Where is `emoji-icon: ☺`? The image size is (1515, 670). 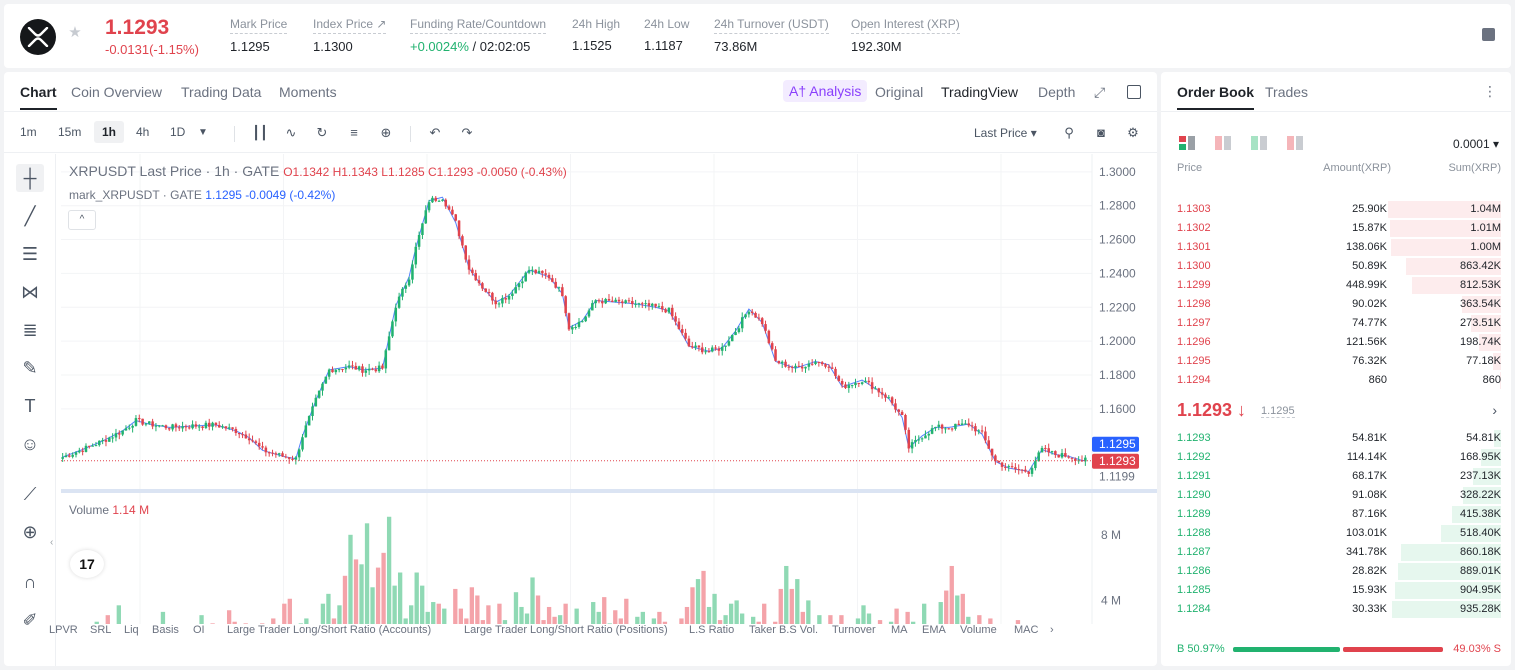
emoji-icon: ☺ is located at coordinates (30, 444).